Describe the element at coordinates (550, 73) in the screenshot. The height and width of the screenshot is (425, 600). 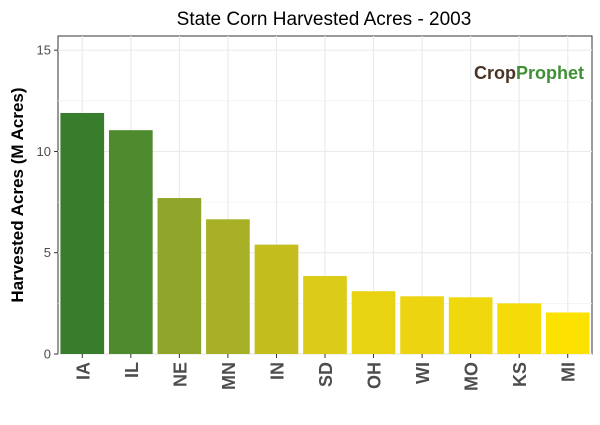
I see `logo-text-prophet: Prophet` at that location.